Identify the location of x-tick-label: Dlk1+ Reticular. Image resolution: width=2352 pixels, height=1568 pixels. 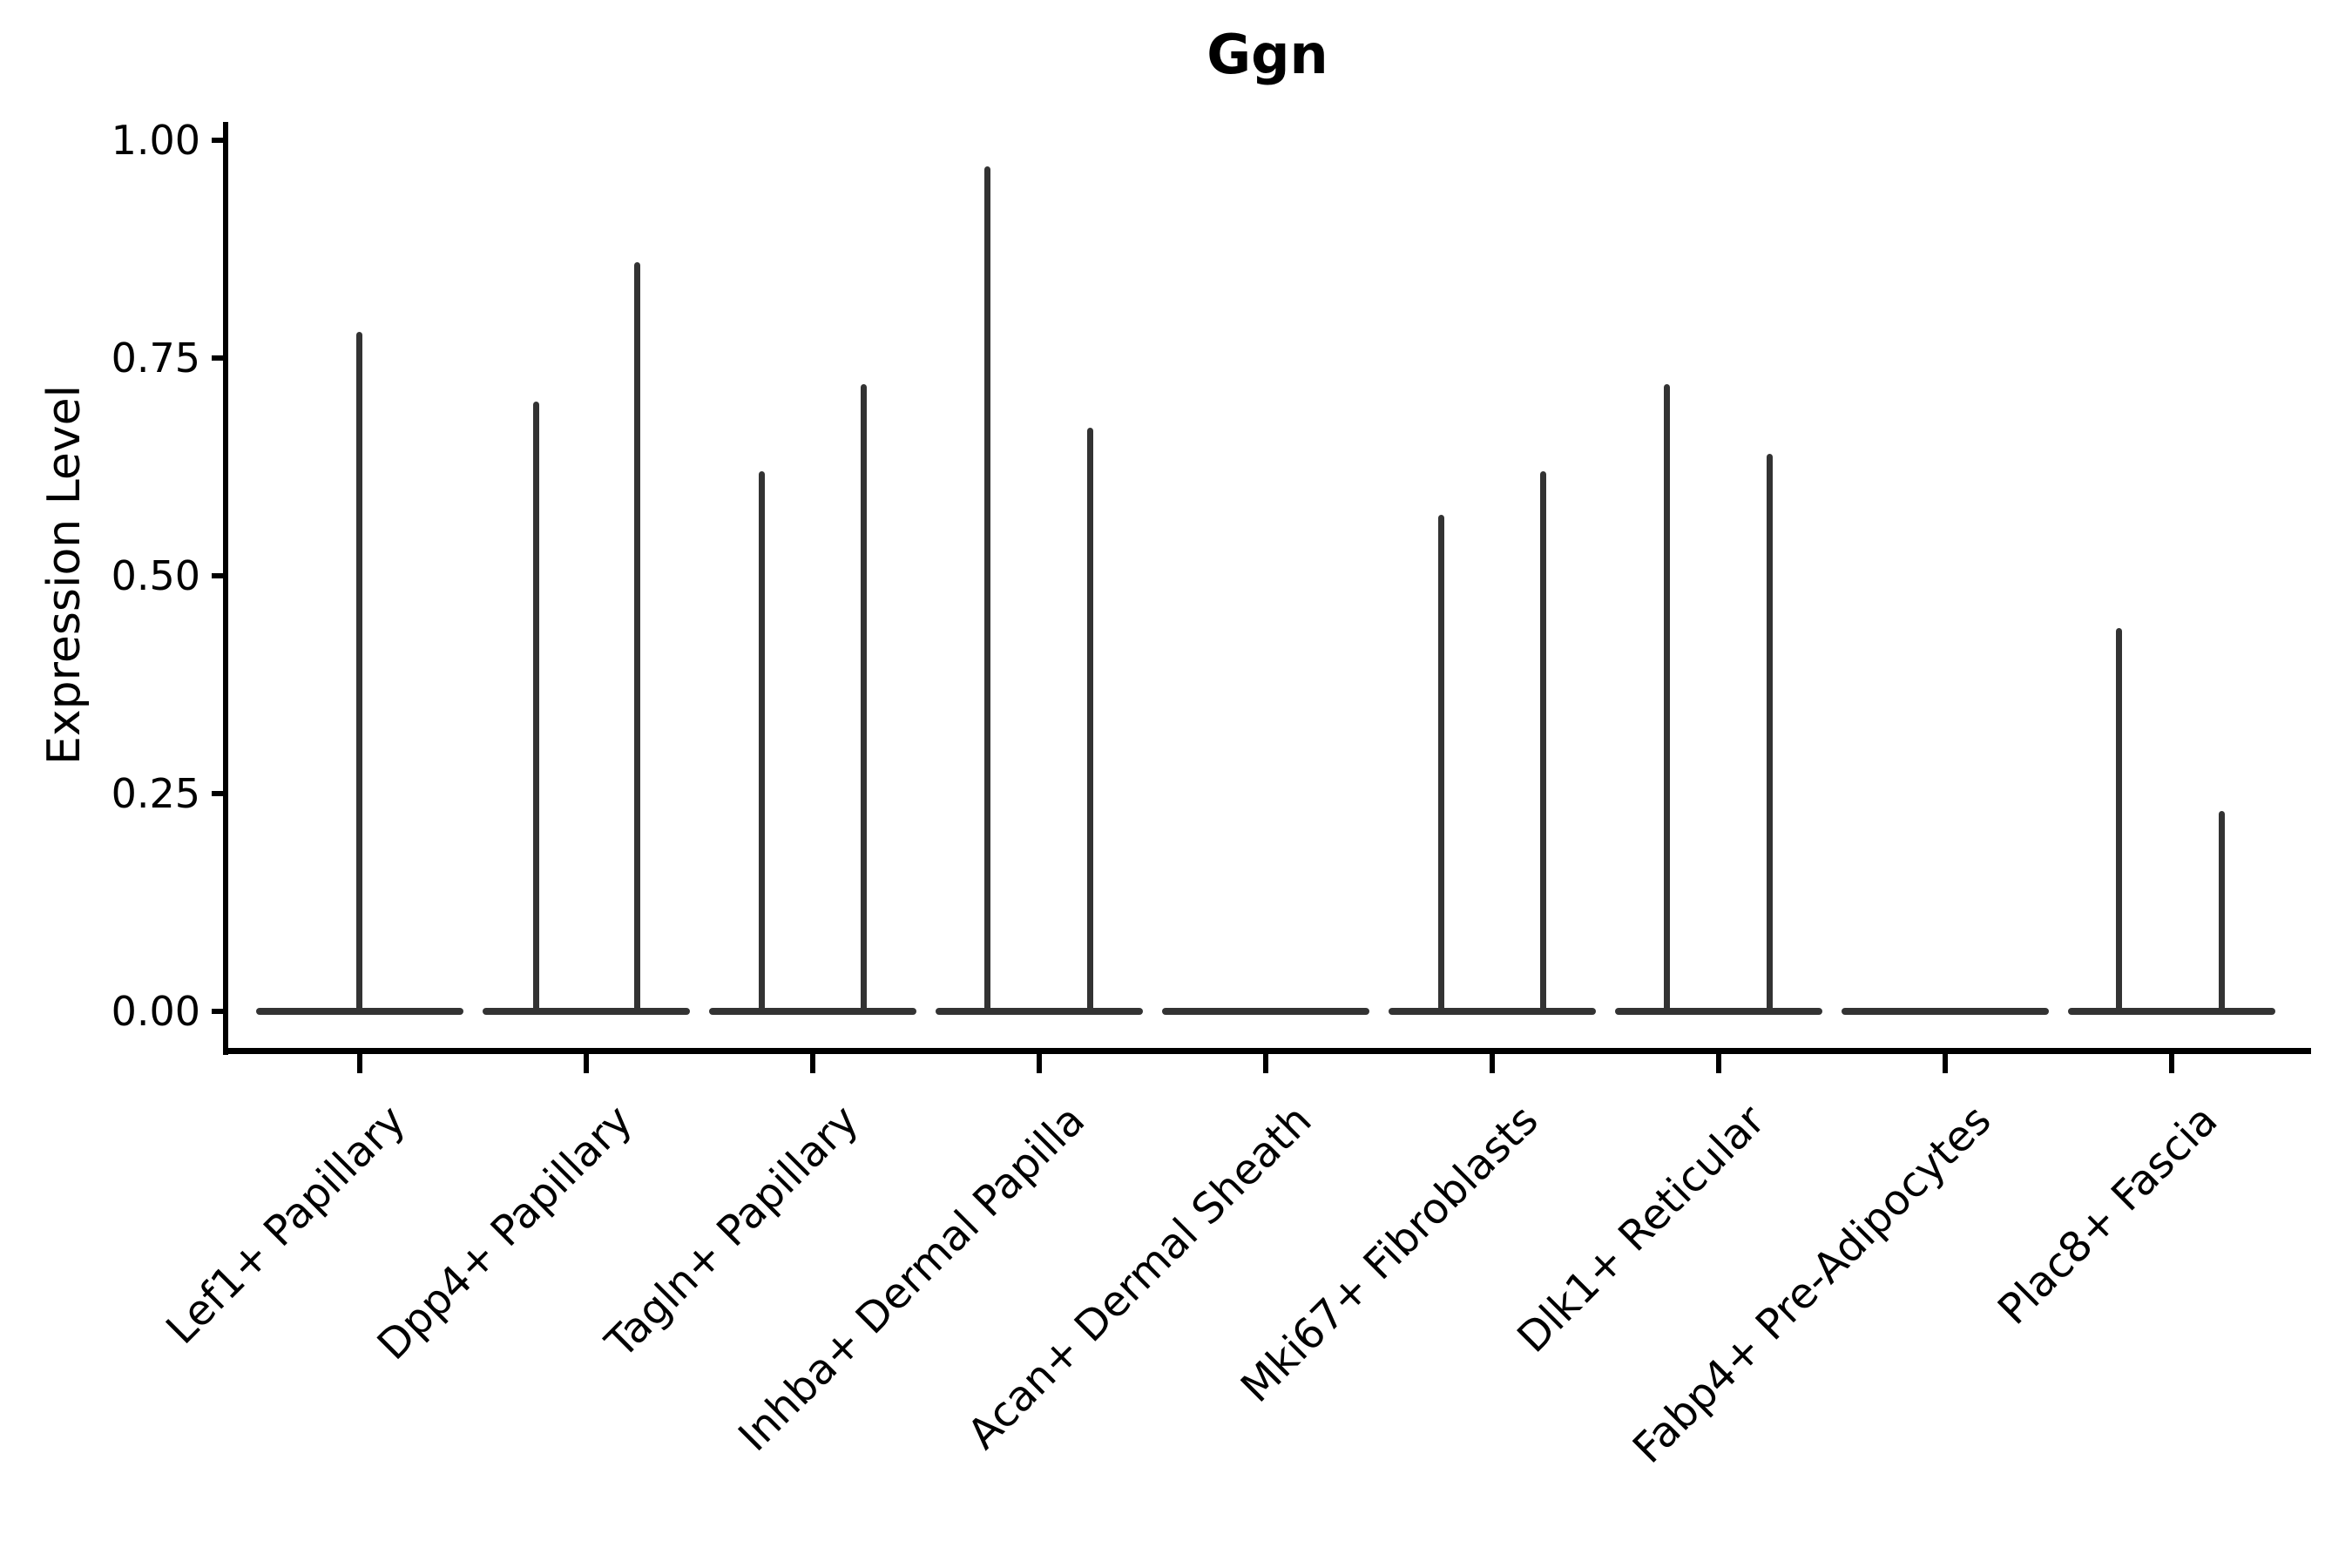
(1640, 1229).